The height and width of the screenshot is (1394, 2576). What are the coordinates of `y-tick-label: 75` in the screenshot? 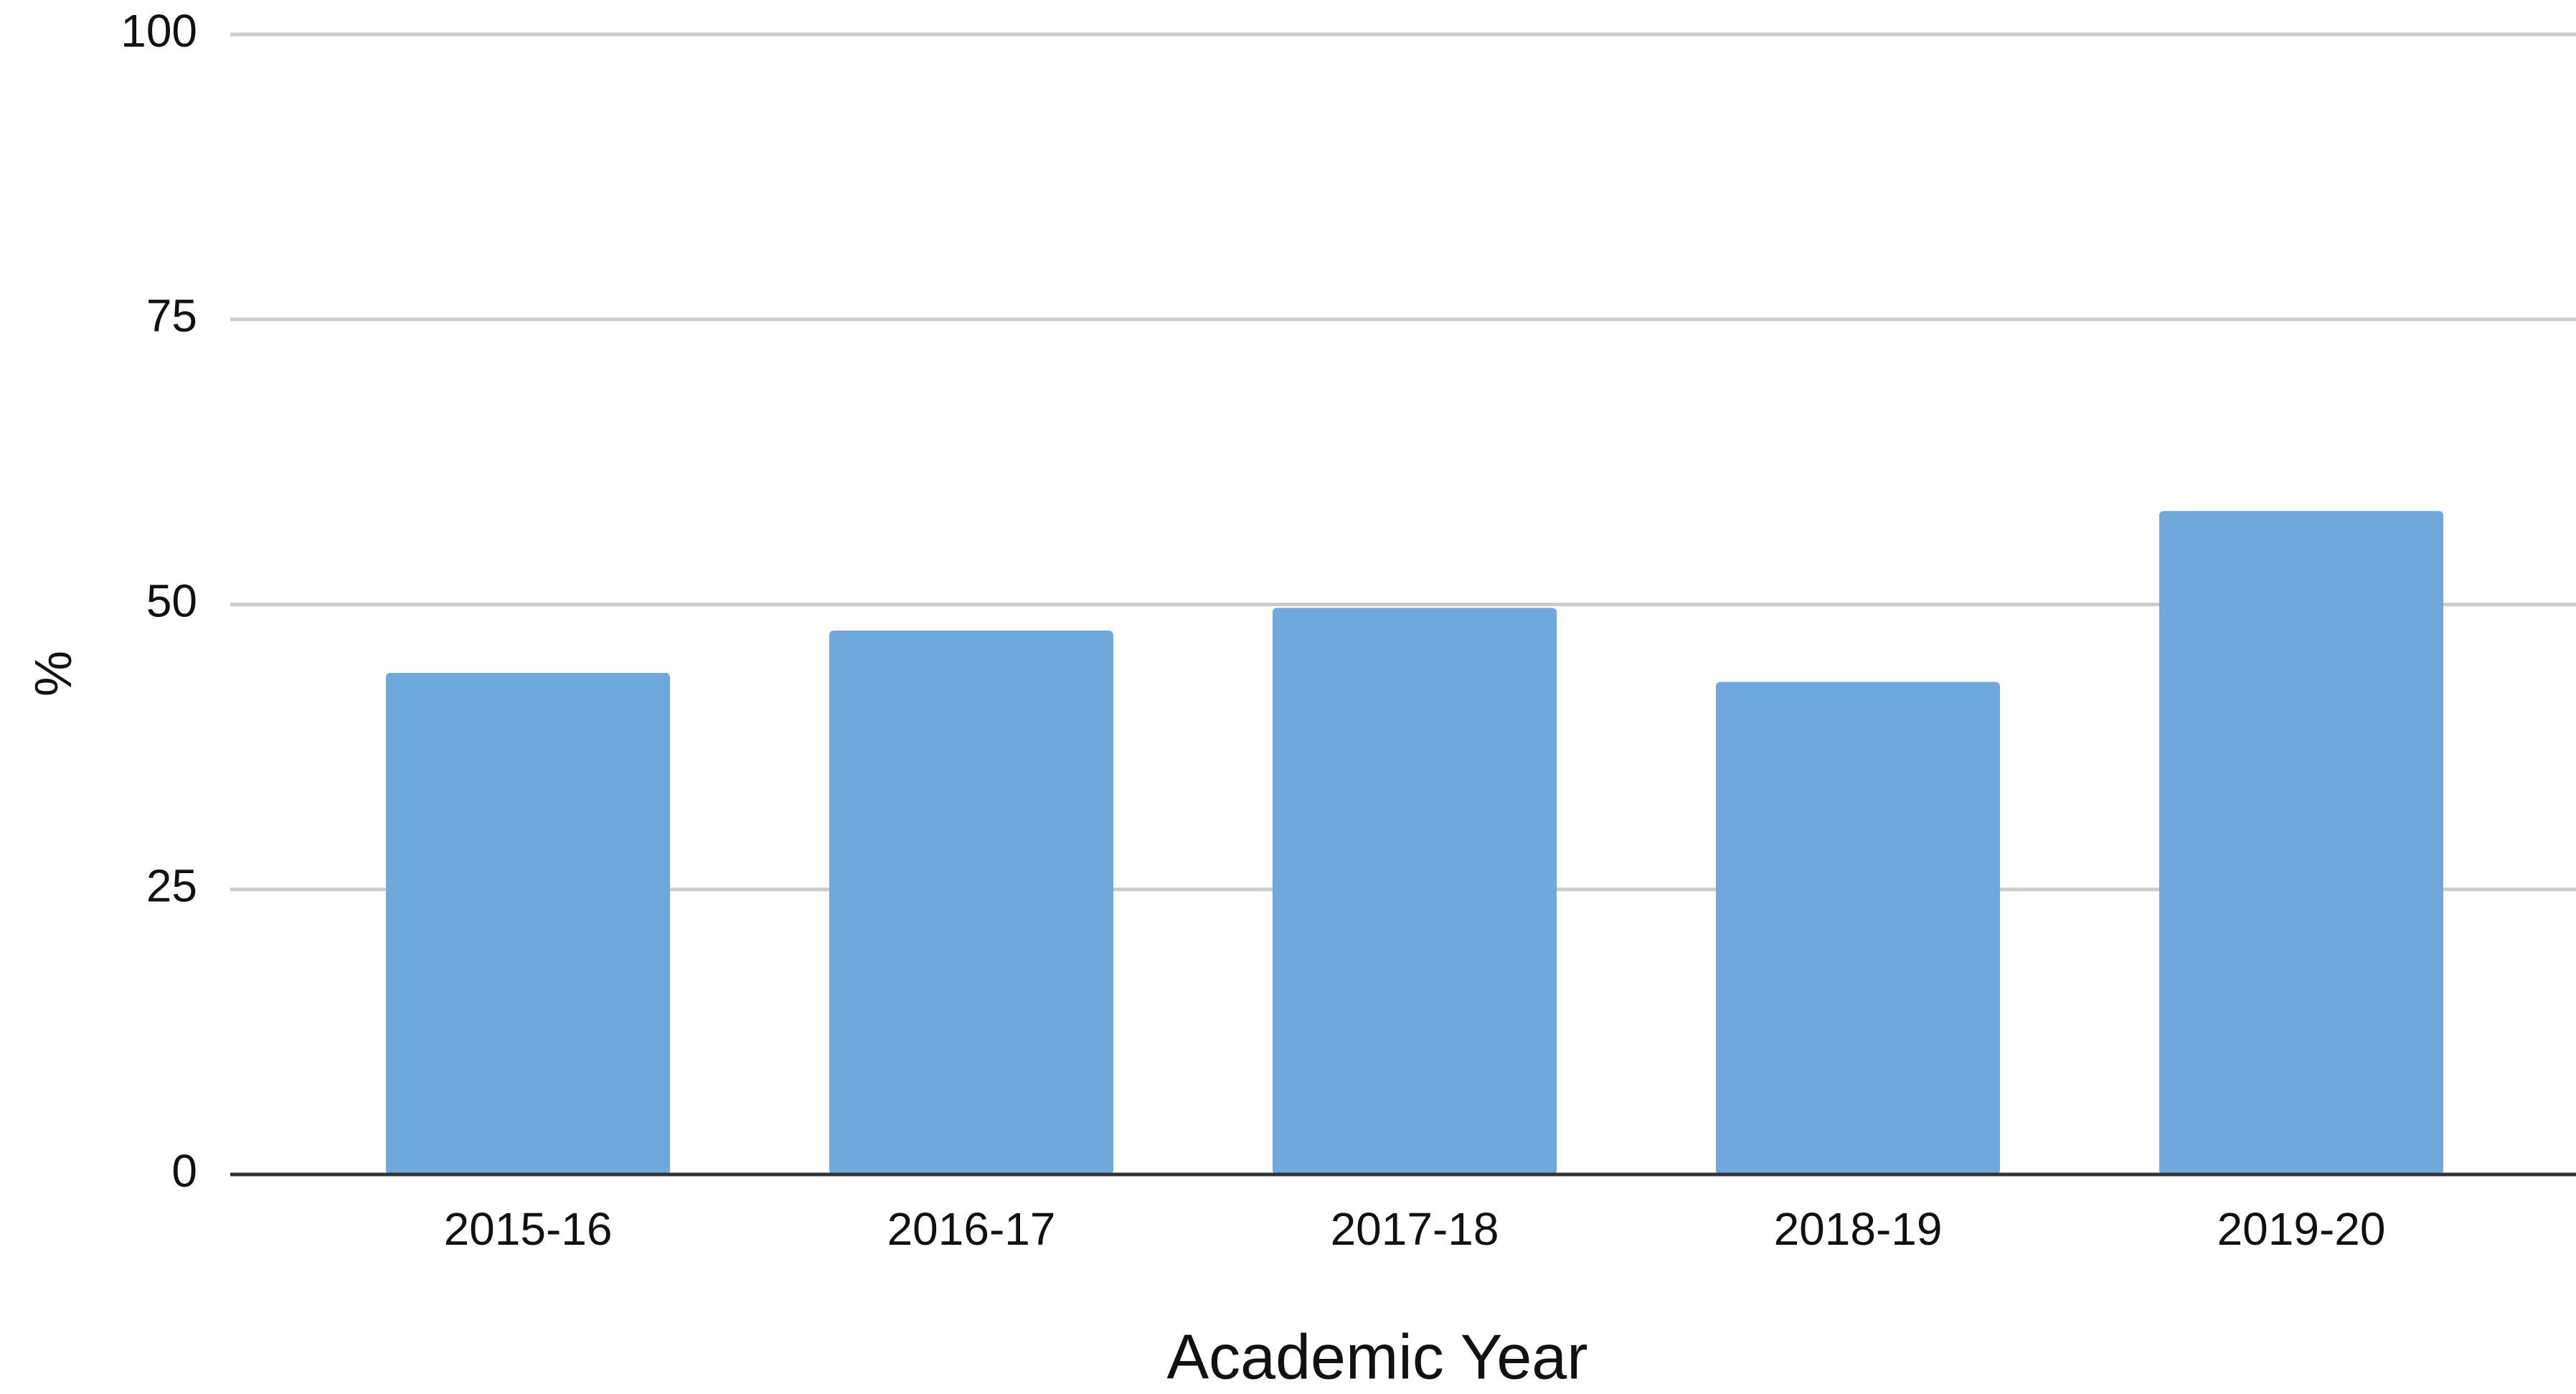 It's located at (171, 316).